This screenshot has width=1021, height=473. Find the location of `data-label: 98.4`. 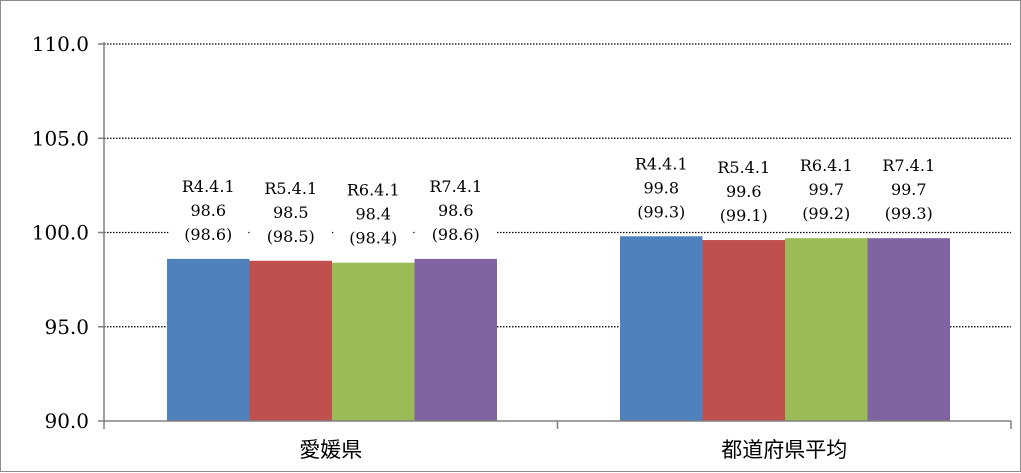

data-label: 98.4 is located at coordinates (373, 214).